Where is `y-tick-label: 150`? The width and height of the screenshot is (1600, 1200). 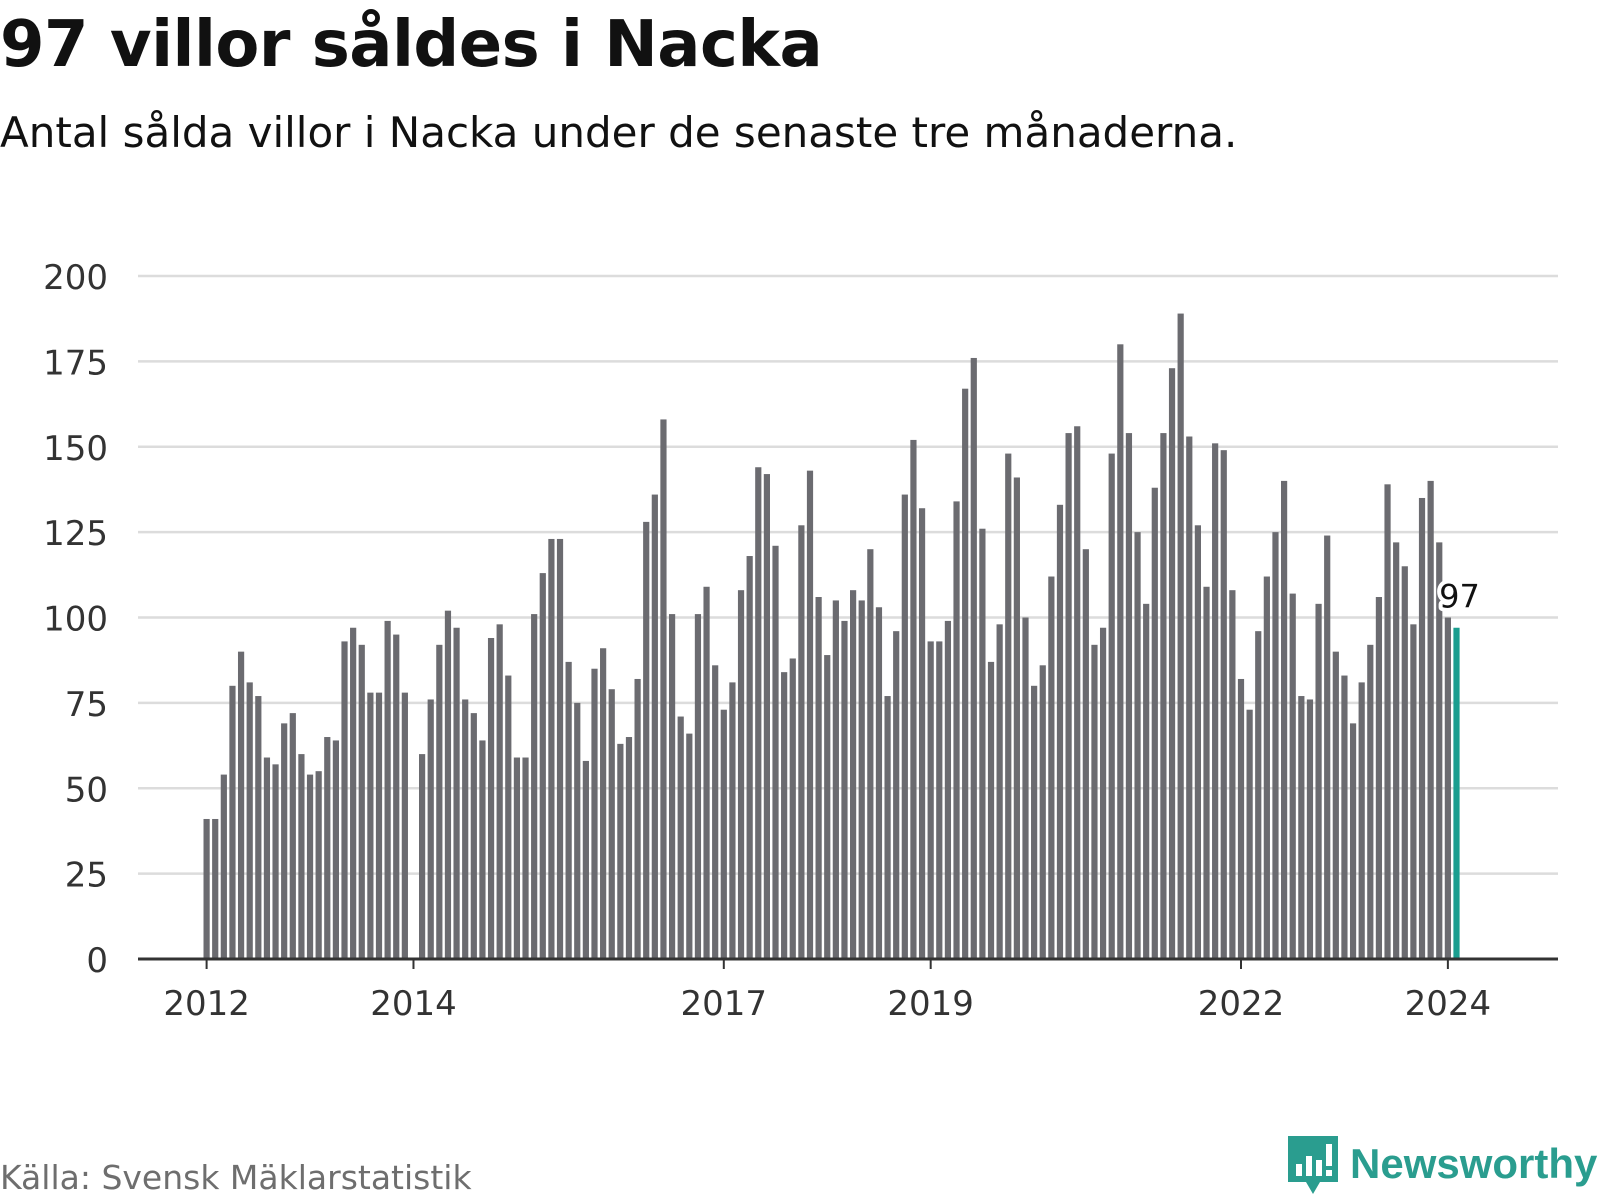 y-tick-label: 150 is located at coordinates (75, 449).